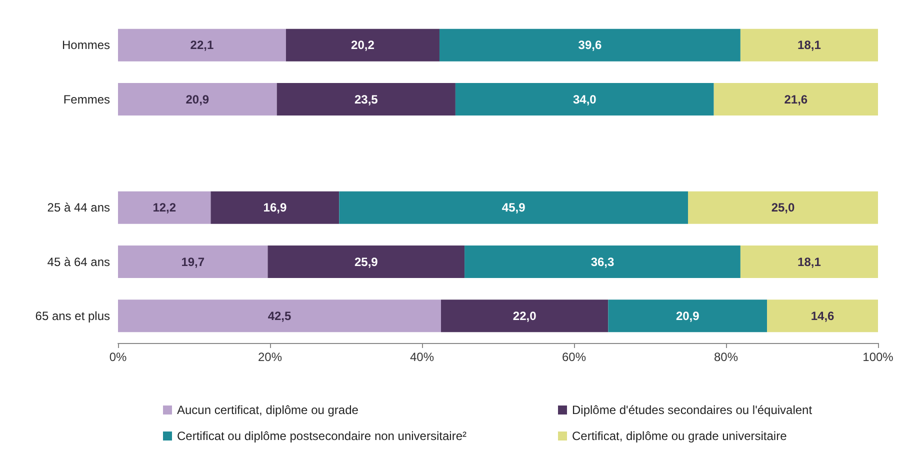 The height and width of the screenshot is (463, 908). I want to click on data-label: 39,6, so click(590, 45).